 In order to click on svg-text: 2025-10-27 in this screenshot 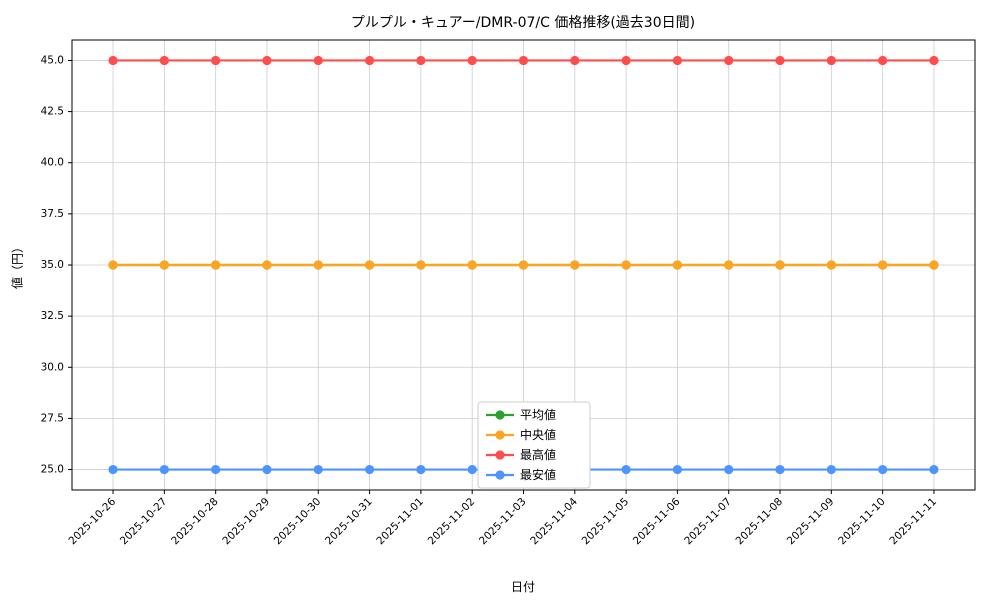, I will do `click(144, 522)`.